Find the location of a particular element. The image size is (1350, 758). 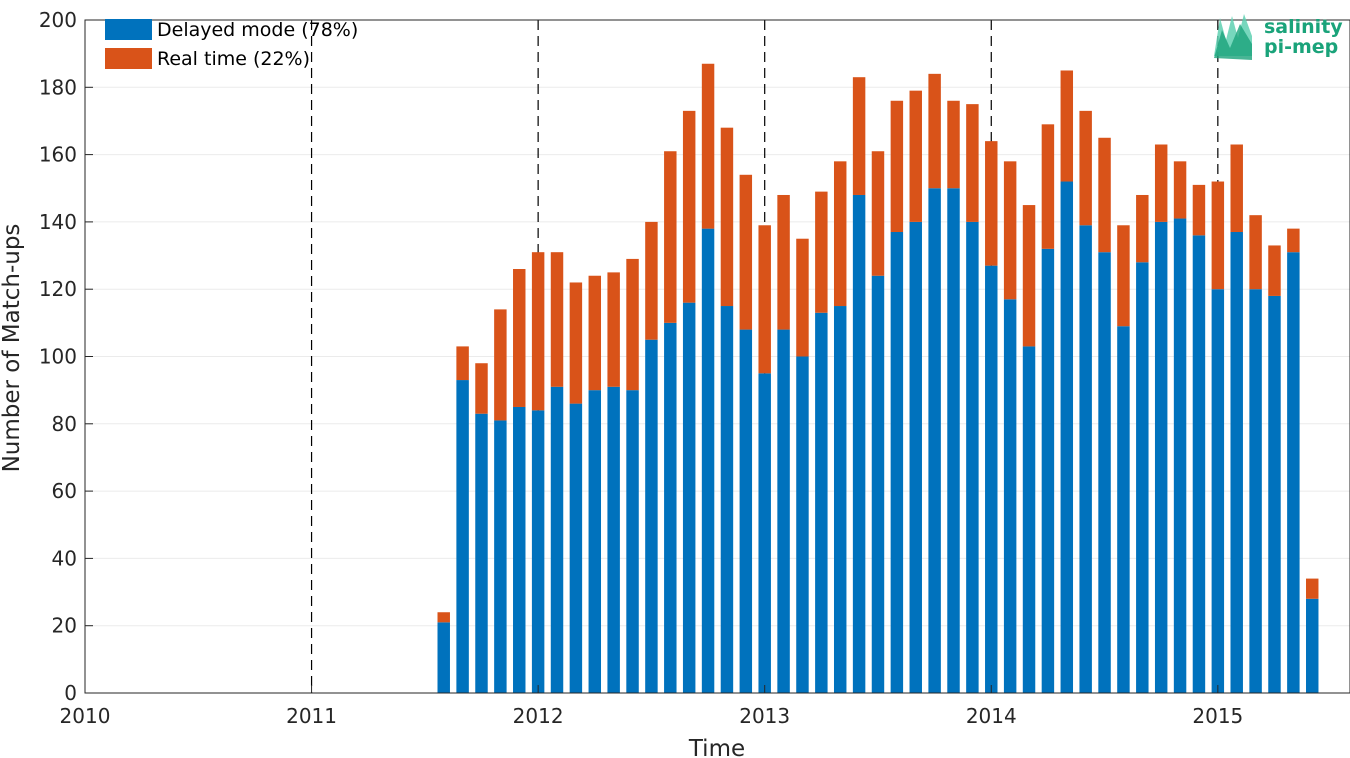

logo-line1: salinity is located at coordinates (1303, 27).